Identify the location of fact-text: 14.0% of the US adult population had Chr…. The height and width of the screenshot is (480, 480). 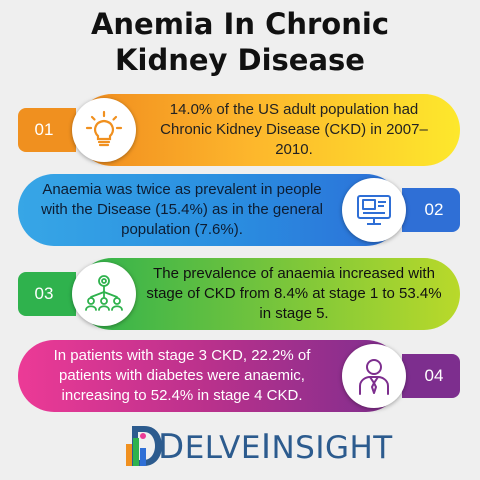
(294, 129).